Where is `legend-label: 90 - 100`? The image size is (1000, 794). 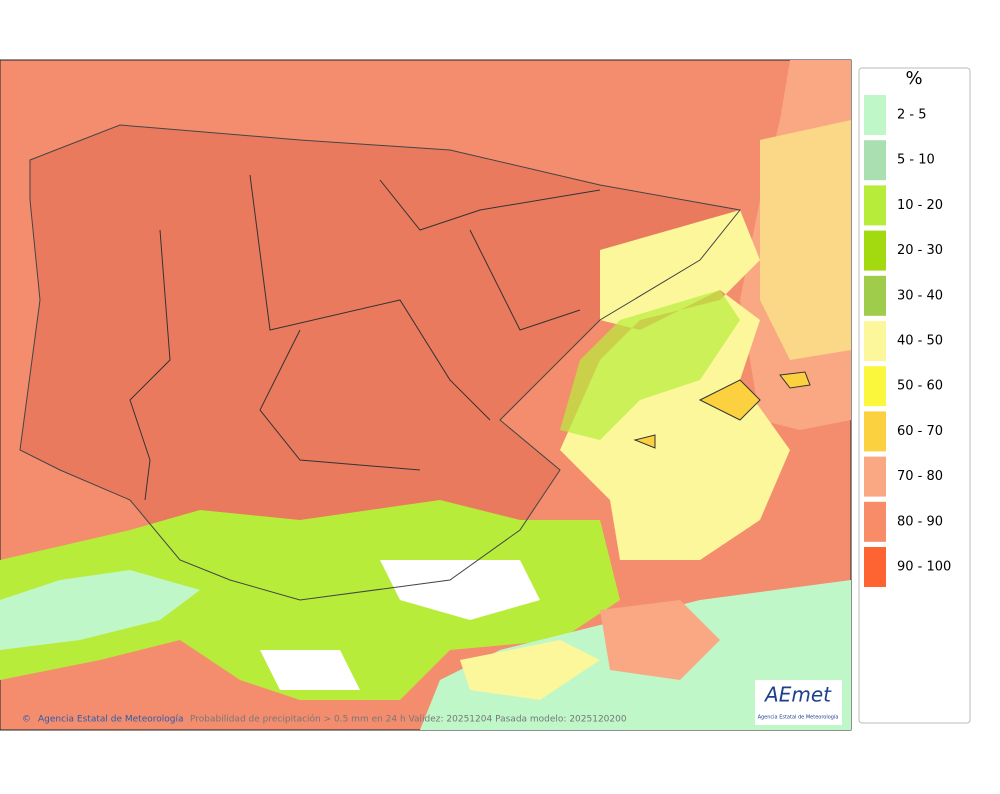 legend-label: 90 - 100 is located at coordinates (924, 567).